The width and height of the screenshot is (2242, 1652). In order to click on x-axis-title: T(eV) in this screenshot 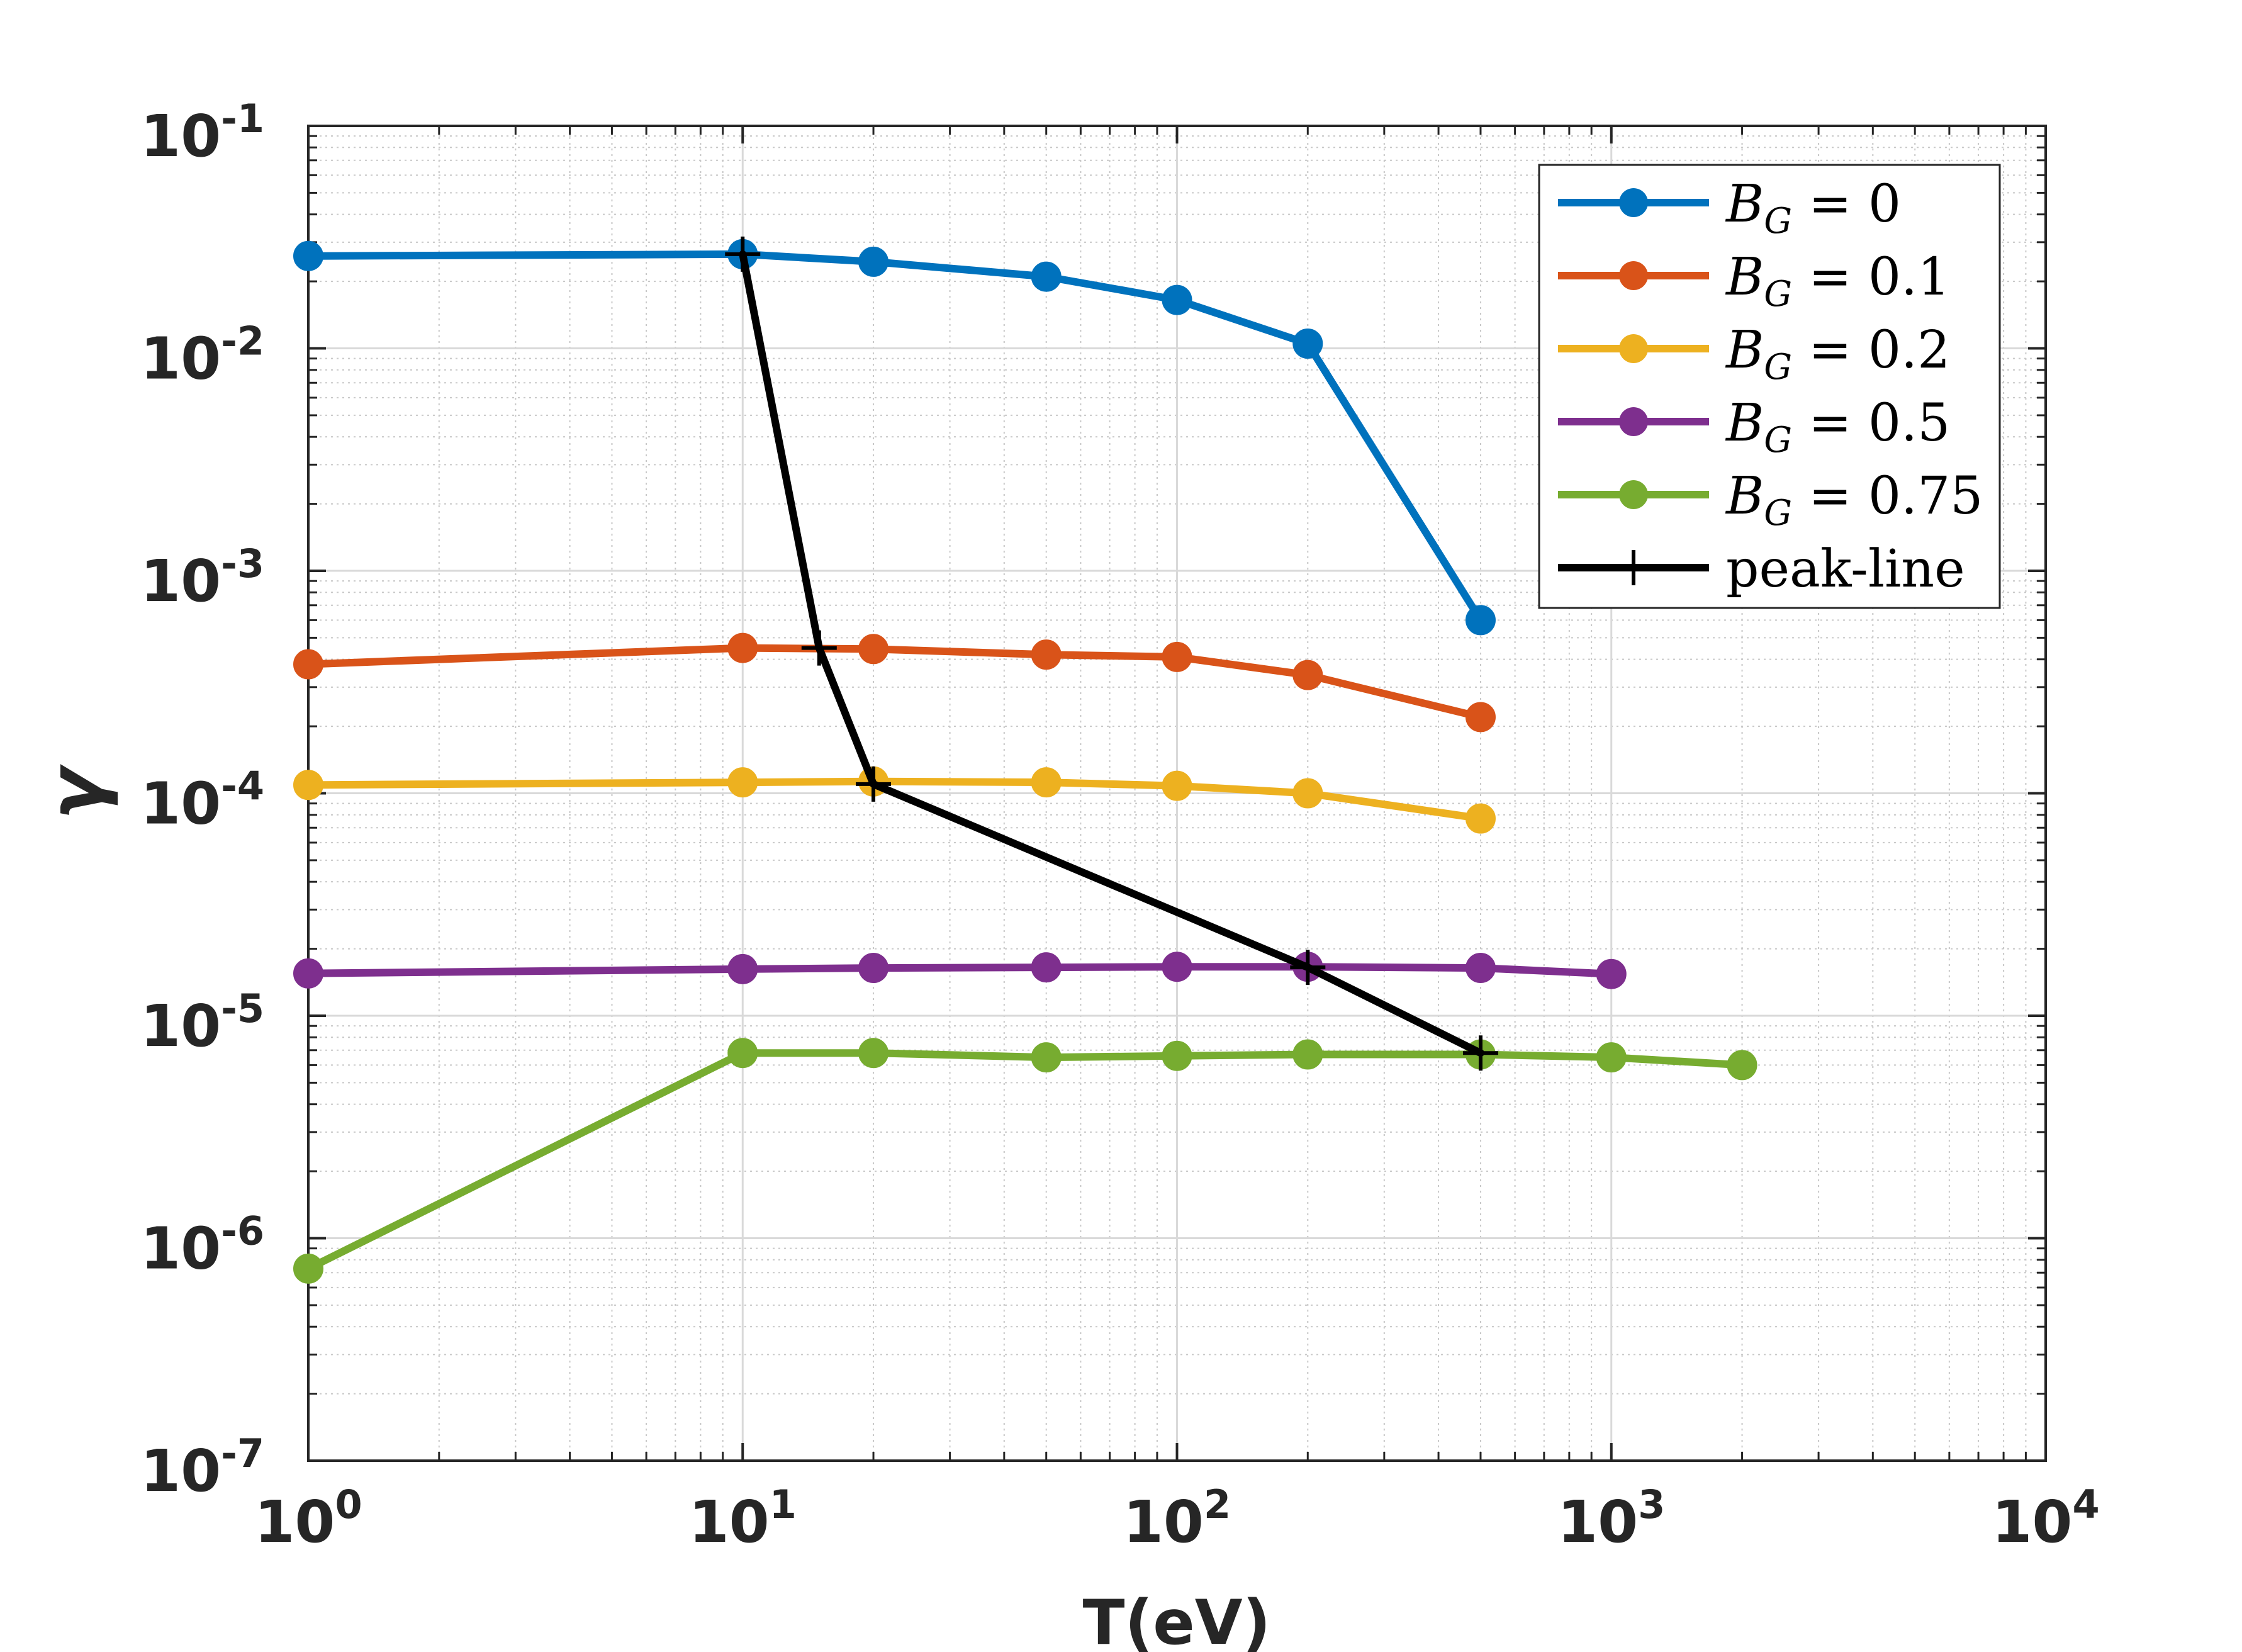, I will do `click(1177, 1619)`.